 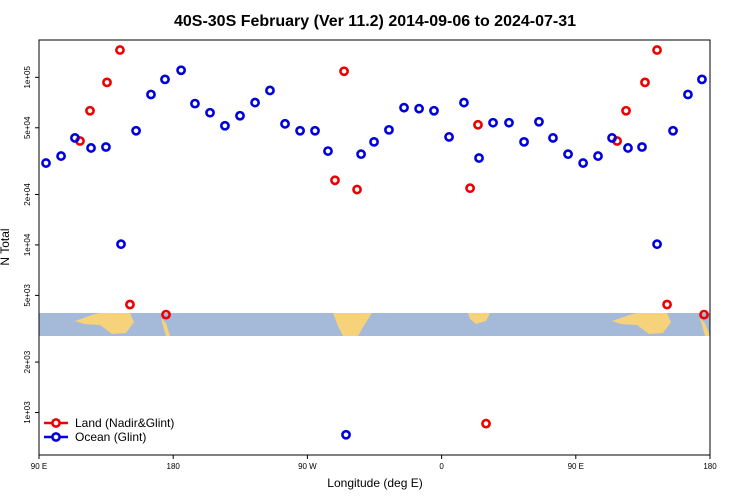 I want to click on y-tick-label: 1e+05, so click(x=27, y=77).